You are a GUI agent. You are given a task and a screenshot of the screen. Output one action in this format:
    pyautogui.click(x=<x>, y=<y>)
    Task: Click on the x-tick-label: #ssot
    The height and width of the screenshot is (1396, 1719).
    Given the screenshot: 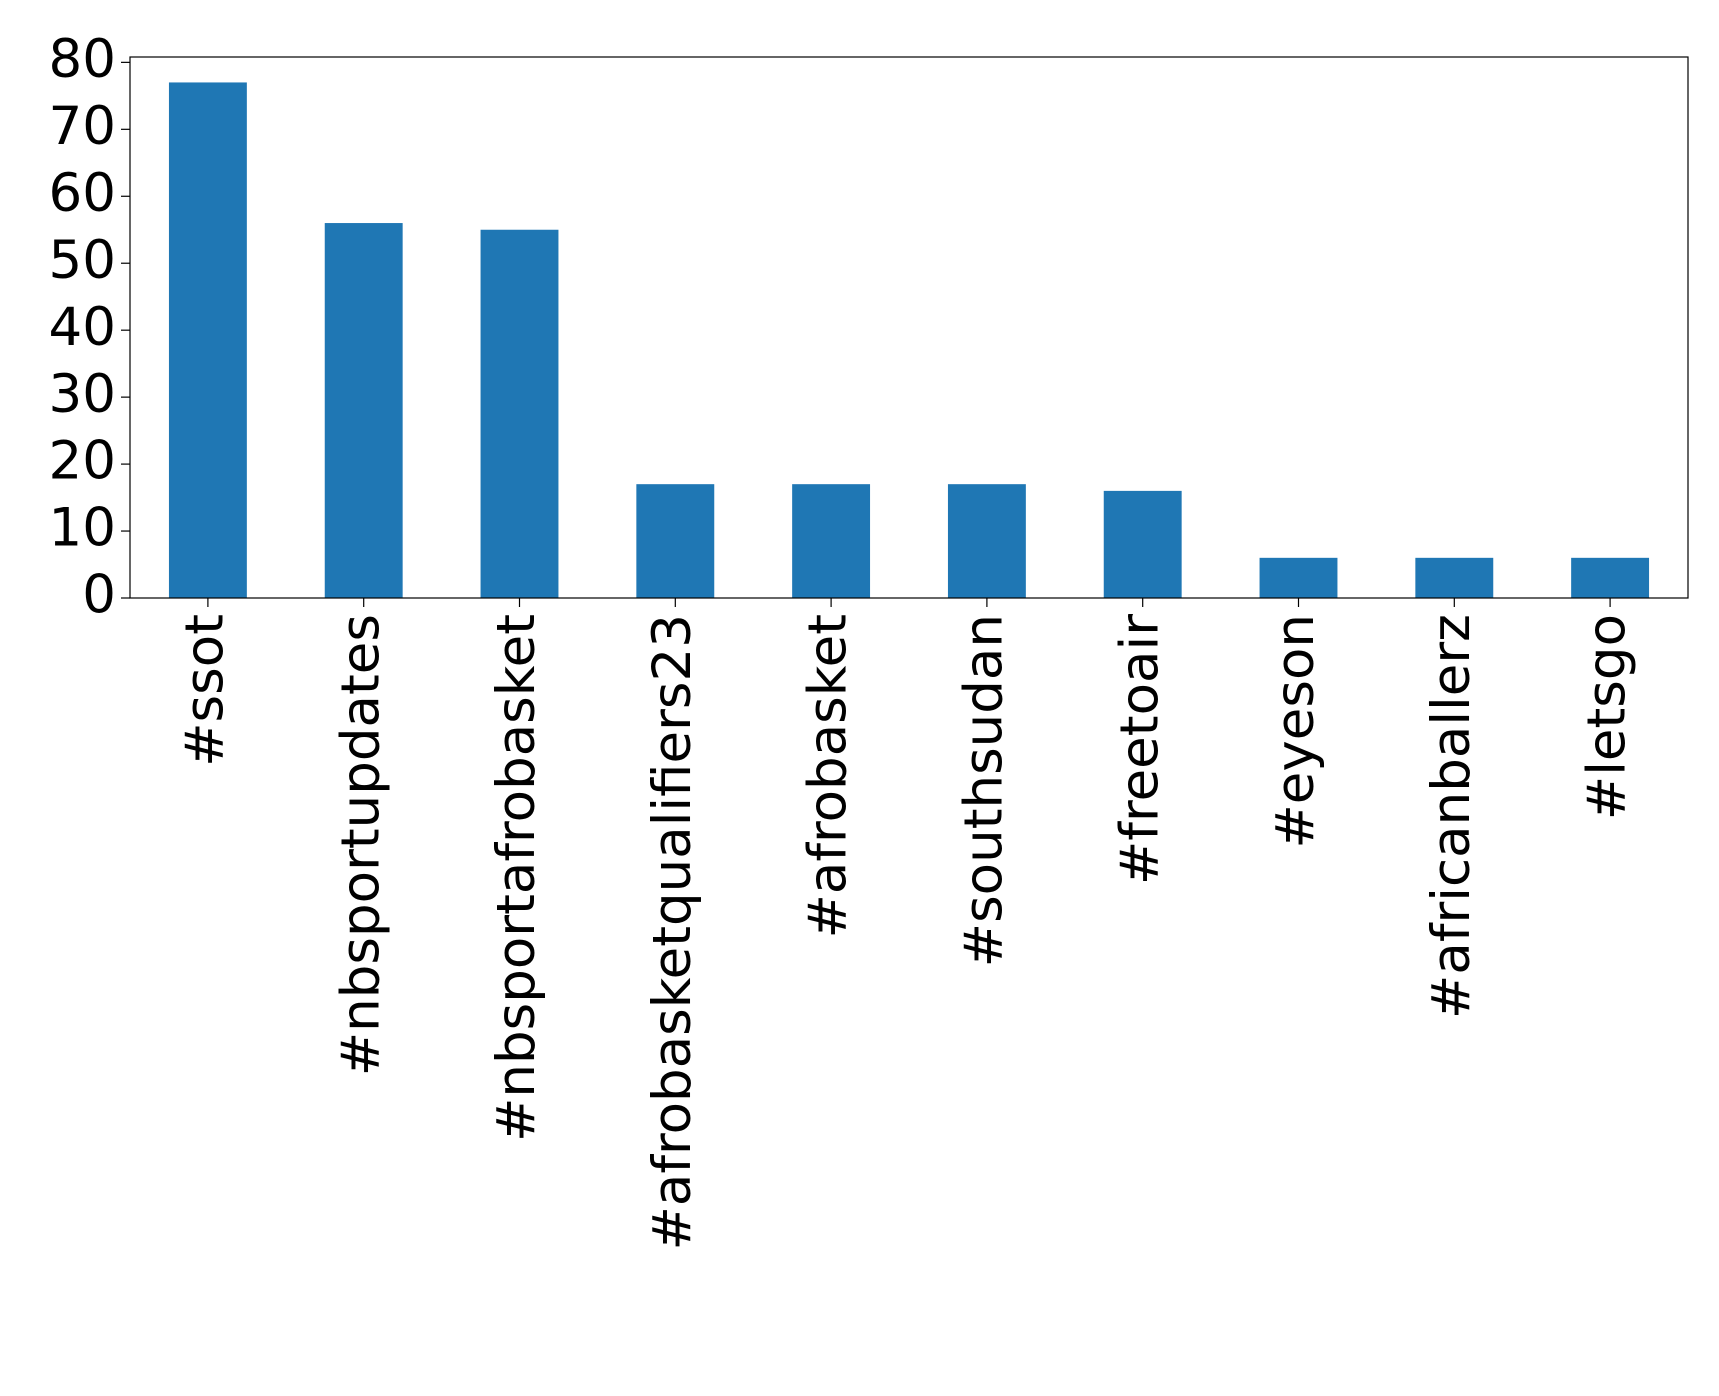 What is the action you would take?
    pyautogui.click(x=205, y=690)
    